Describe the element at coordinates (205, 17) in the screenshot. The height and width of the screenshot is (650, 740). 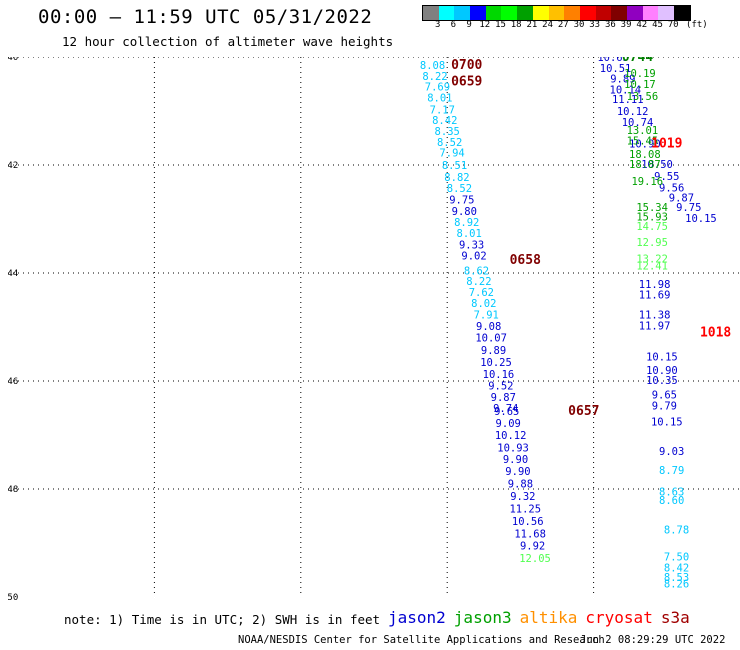
I see `map-title: 00:00 – 11:59 UTC 05/31/2022` at that location.